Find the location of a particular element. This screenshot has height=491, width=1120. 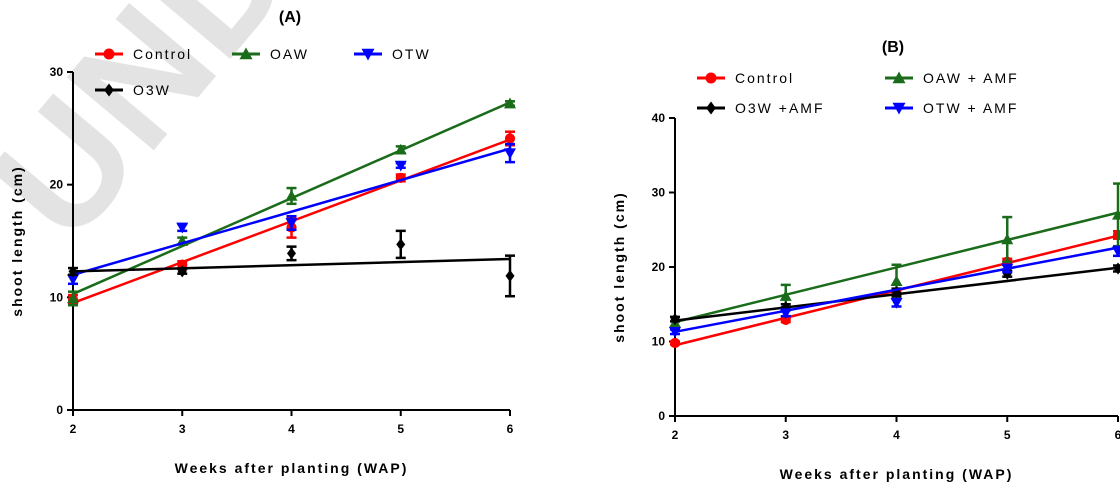

legend-item-o3w-amf: O3W +AMF is located at coordinates (761, 108).